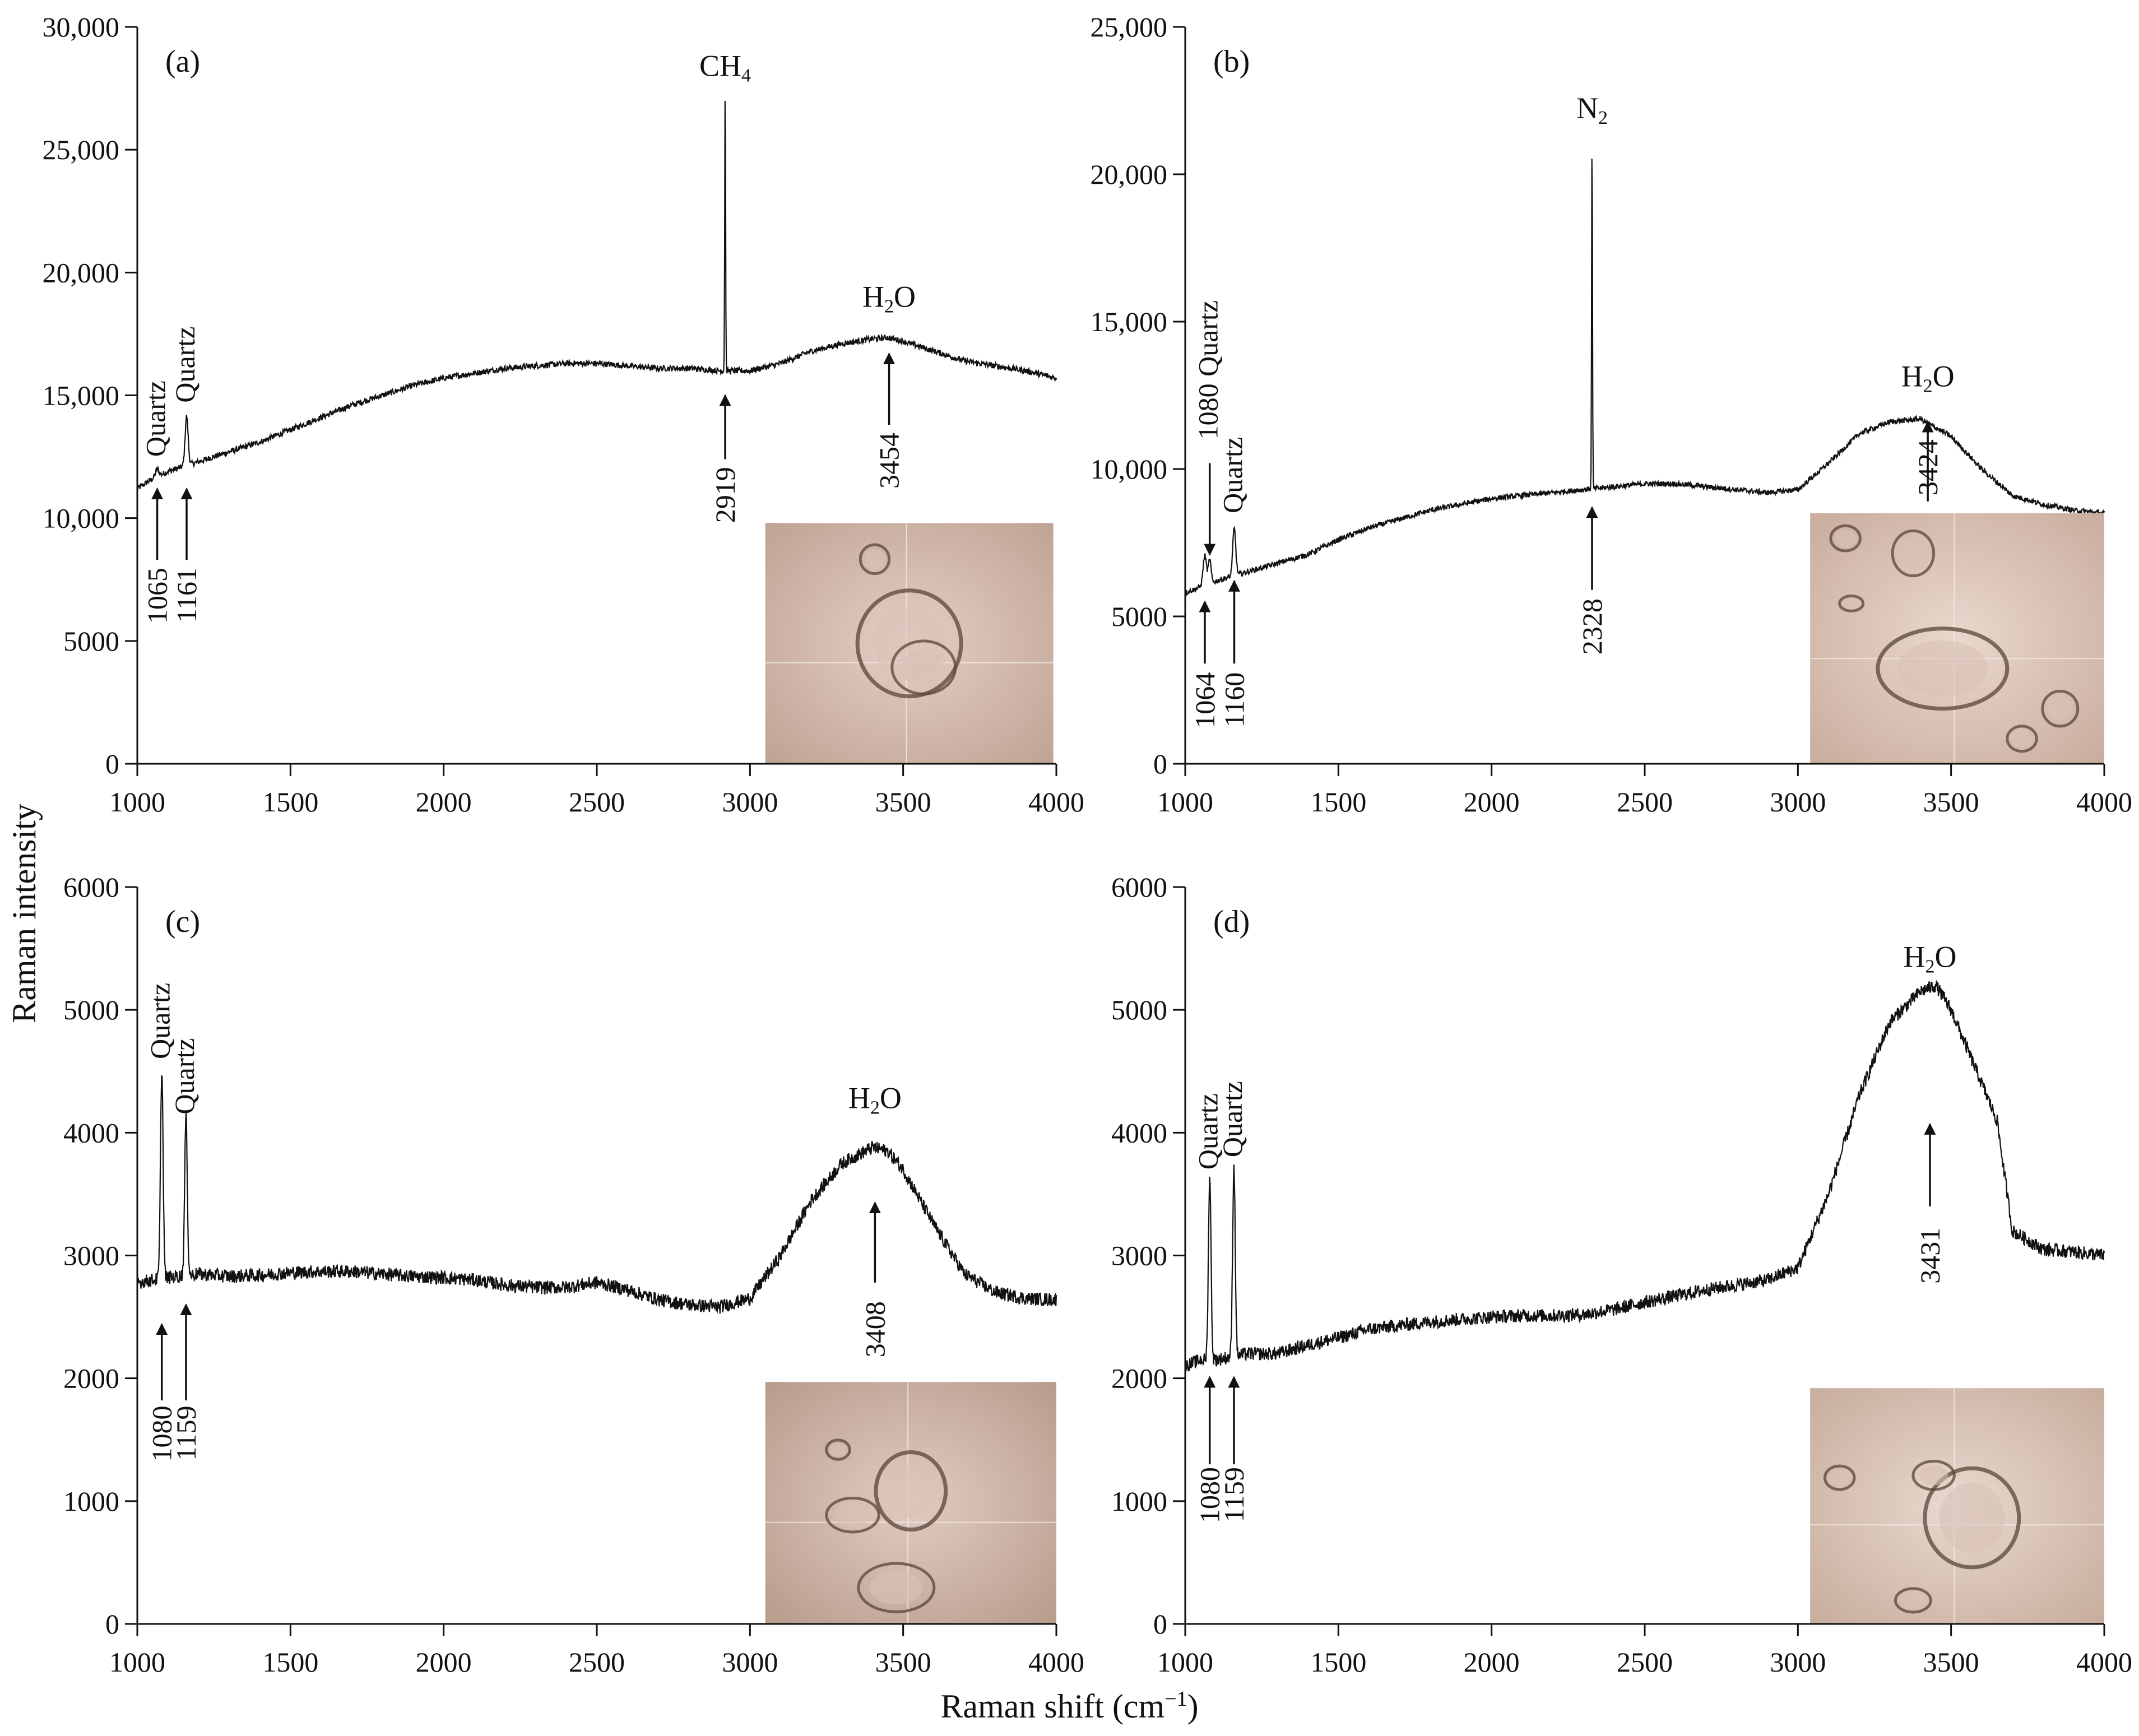 The height and width of the screenshot is (1736, 2139). I want to click on x-tick-label-c: 3000, so click(750, 1662).